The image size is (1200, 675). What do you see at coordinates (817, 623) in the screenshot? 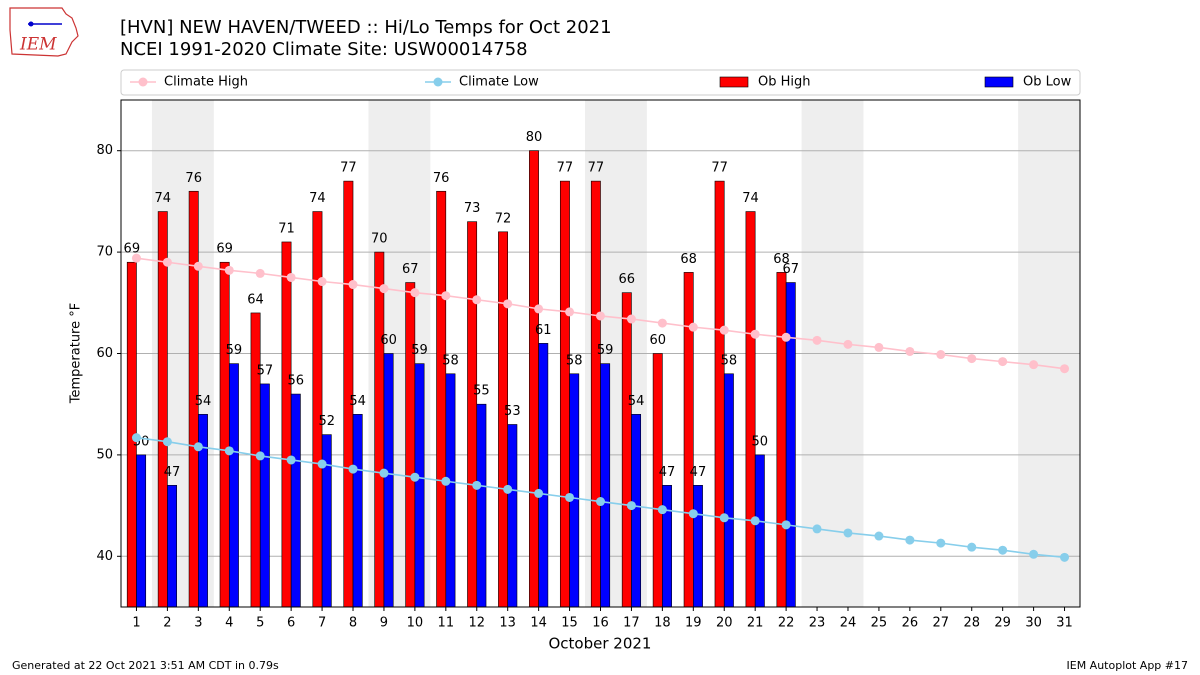
I see `x-tick-label: 23` at bounding box center [817, 623].